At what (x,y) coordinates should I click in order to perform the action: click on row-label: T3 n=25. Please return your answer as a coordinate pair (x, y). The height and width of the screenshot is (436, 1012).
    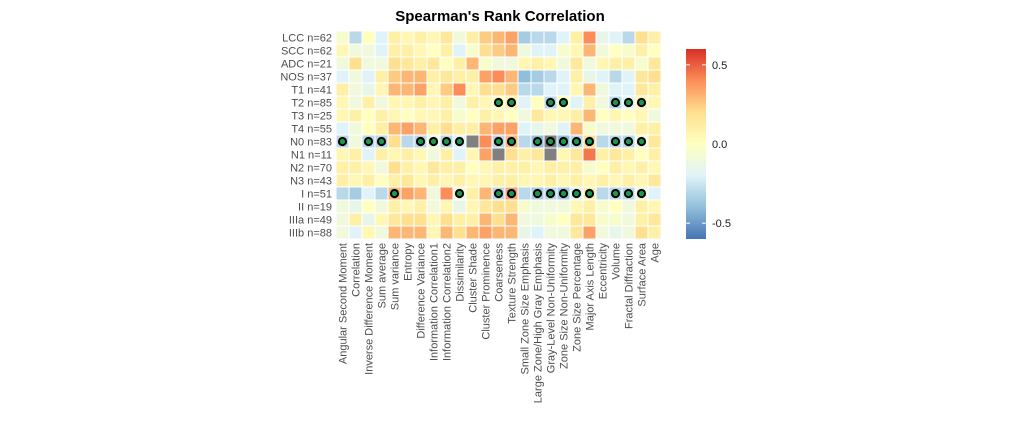
    Looking at the image, I should click on (311, 117).